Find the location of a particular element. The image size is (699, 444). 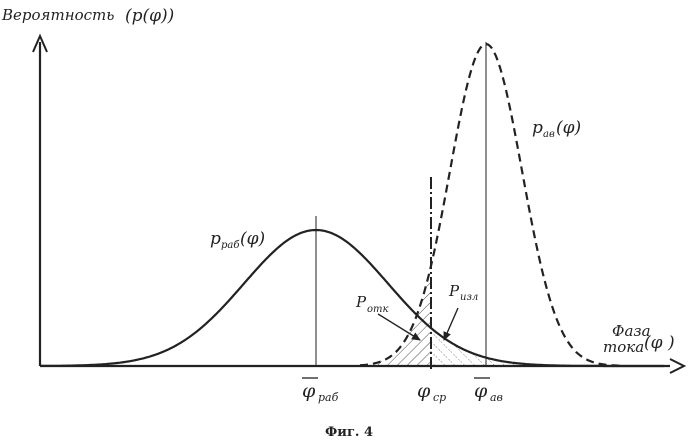

x-axis-label-line2: тока is located at coordinates (623, 347).